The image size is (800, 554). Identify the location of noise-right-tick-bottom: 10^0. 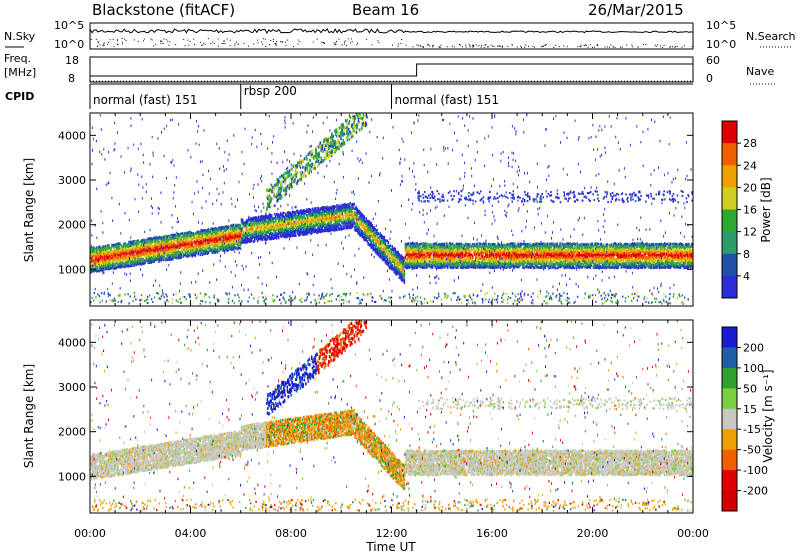
(721, 44).